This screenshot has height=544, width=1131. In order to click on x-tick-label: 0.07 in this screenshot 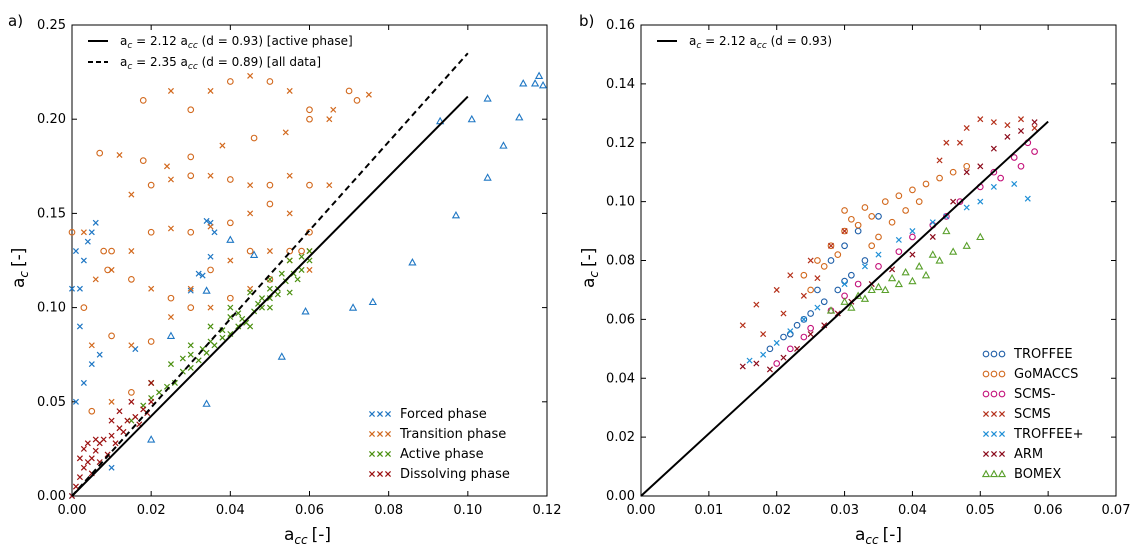, I will do `click(1116, 510)`.